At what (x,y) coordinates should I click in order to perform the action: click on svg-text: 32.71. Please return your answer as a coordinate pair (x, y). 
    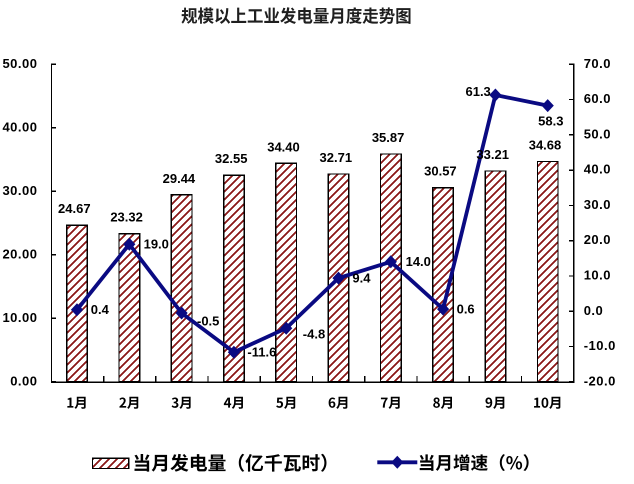
    Looking at the image, I should click on (336, 157).